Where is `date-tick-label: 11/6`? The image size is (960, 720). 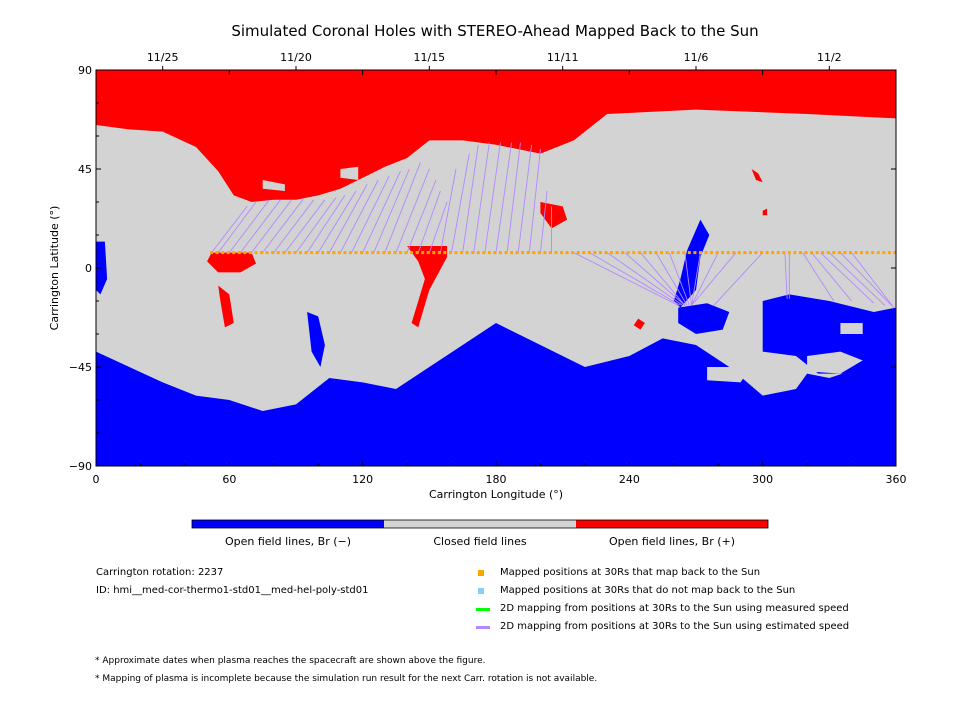
date-tick-label: 11/6 is located at coordinates (696, 57).